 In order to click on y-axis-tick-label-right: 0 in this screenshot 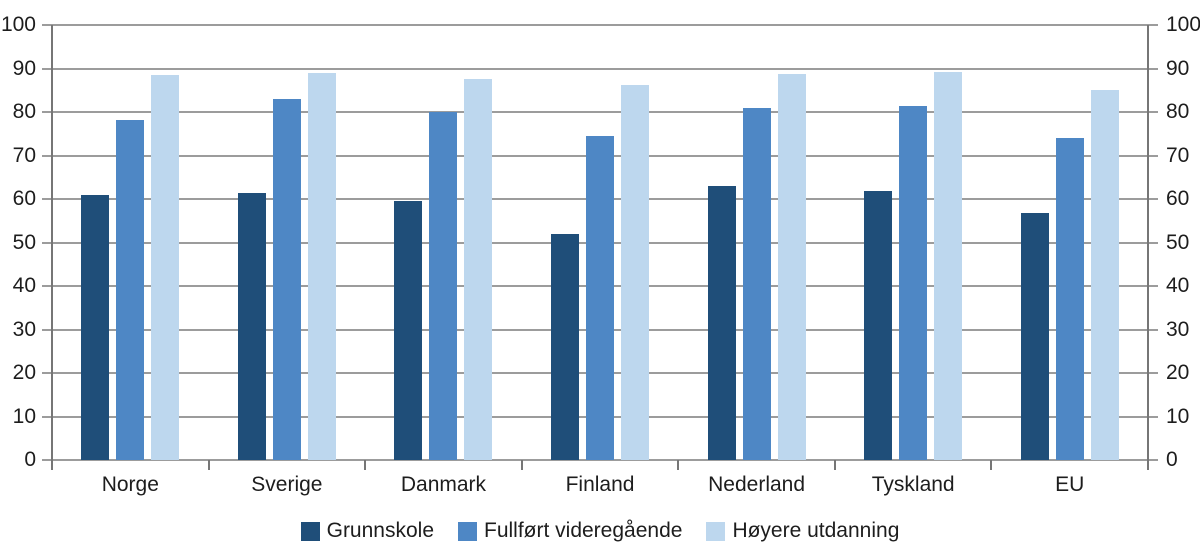, I will do `click(1172, 459)`.